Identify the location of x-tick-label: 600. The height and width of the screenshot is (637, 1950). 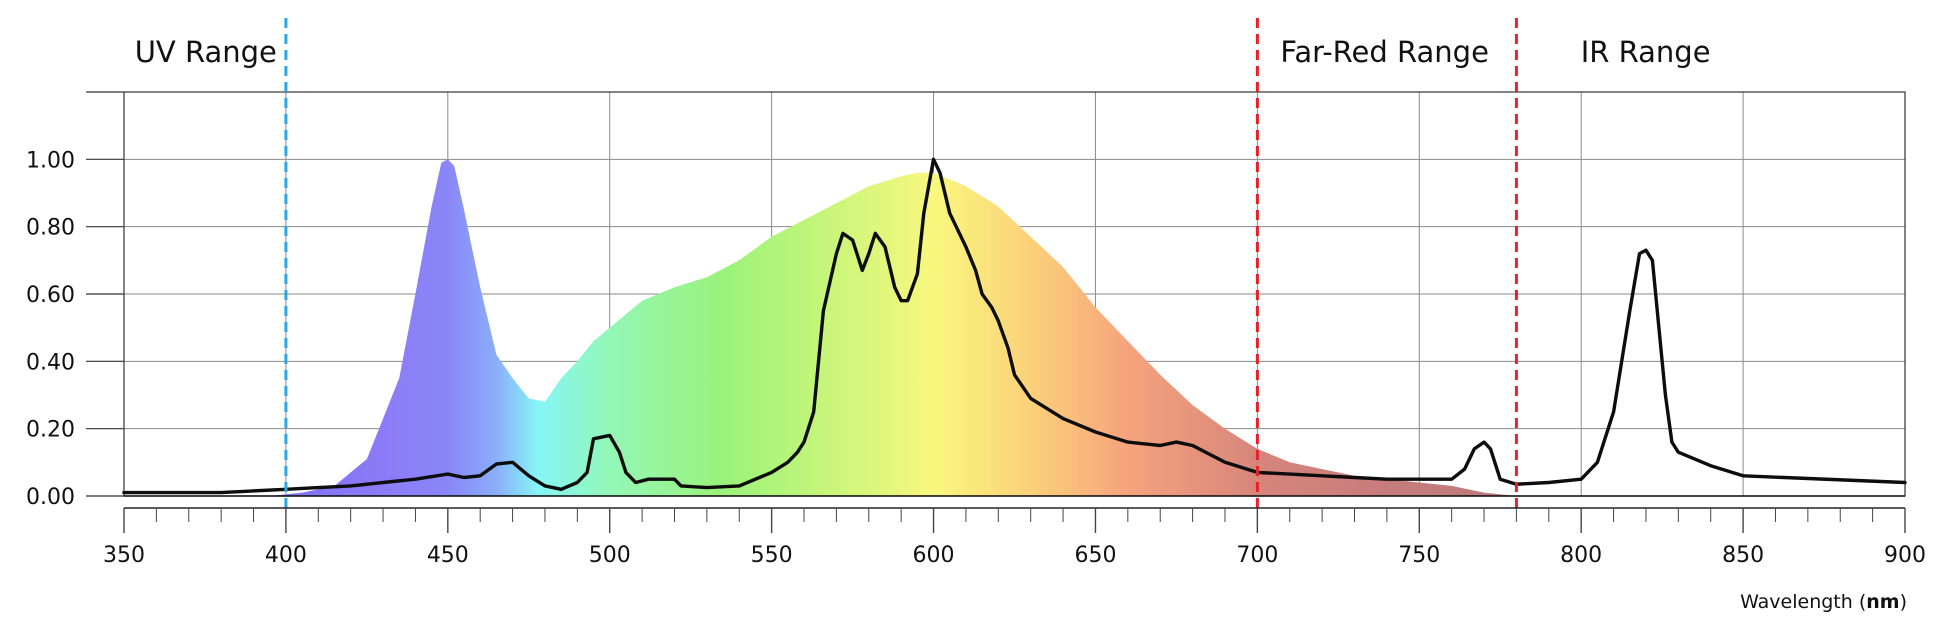
(934, 555).